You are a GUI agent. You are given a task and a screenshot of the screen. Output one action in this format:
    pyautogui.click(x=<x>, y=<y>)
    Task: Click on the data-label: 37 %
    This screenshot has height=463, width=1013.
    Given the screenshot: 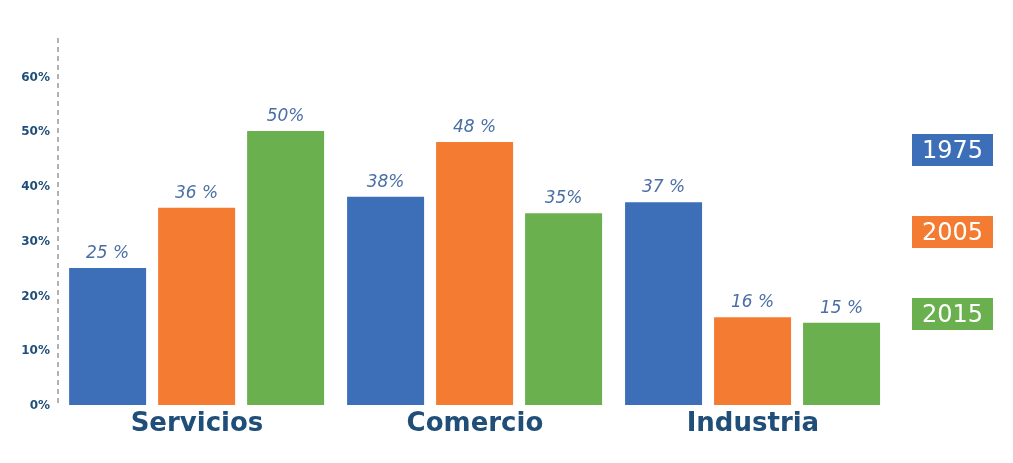 What is the action you would take?
    pyautogui.click(x=663, y=186)
    